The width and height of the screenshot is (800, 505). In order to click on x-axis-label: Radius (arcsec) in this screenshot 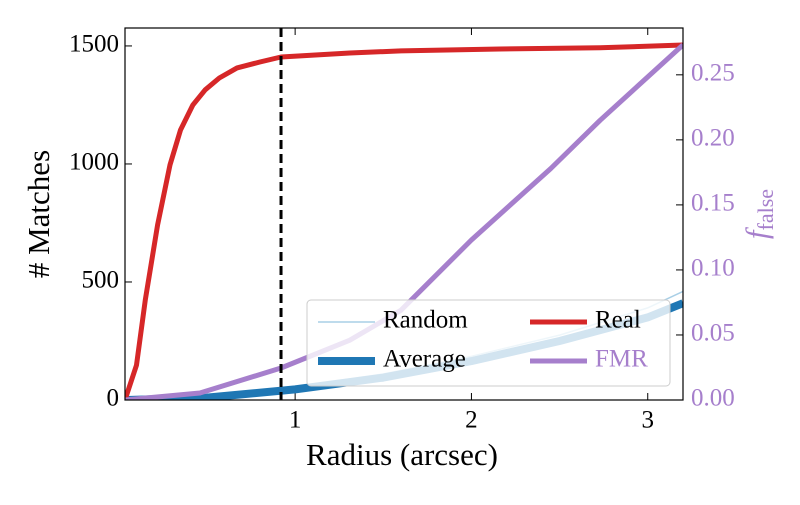, I will do `click(402, 454)`.